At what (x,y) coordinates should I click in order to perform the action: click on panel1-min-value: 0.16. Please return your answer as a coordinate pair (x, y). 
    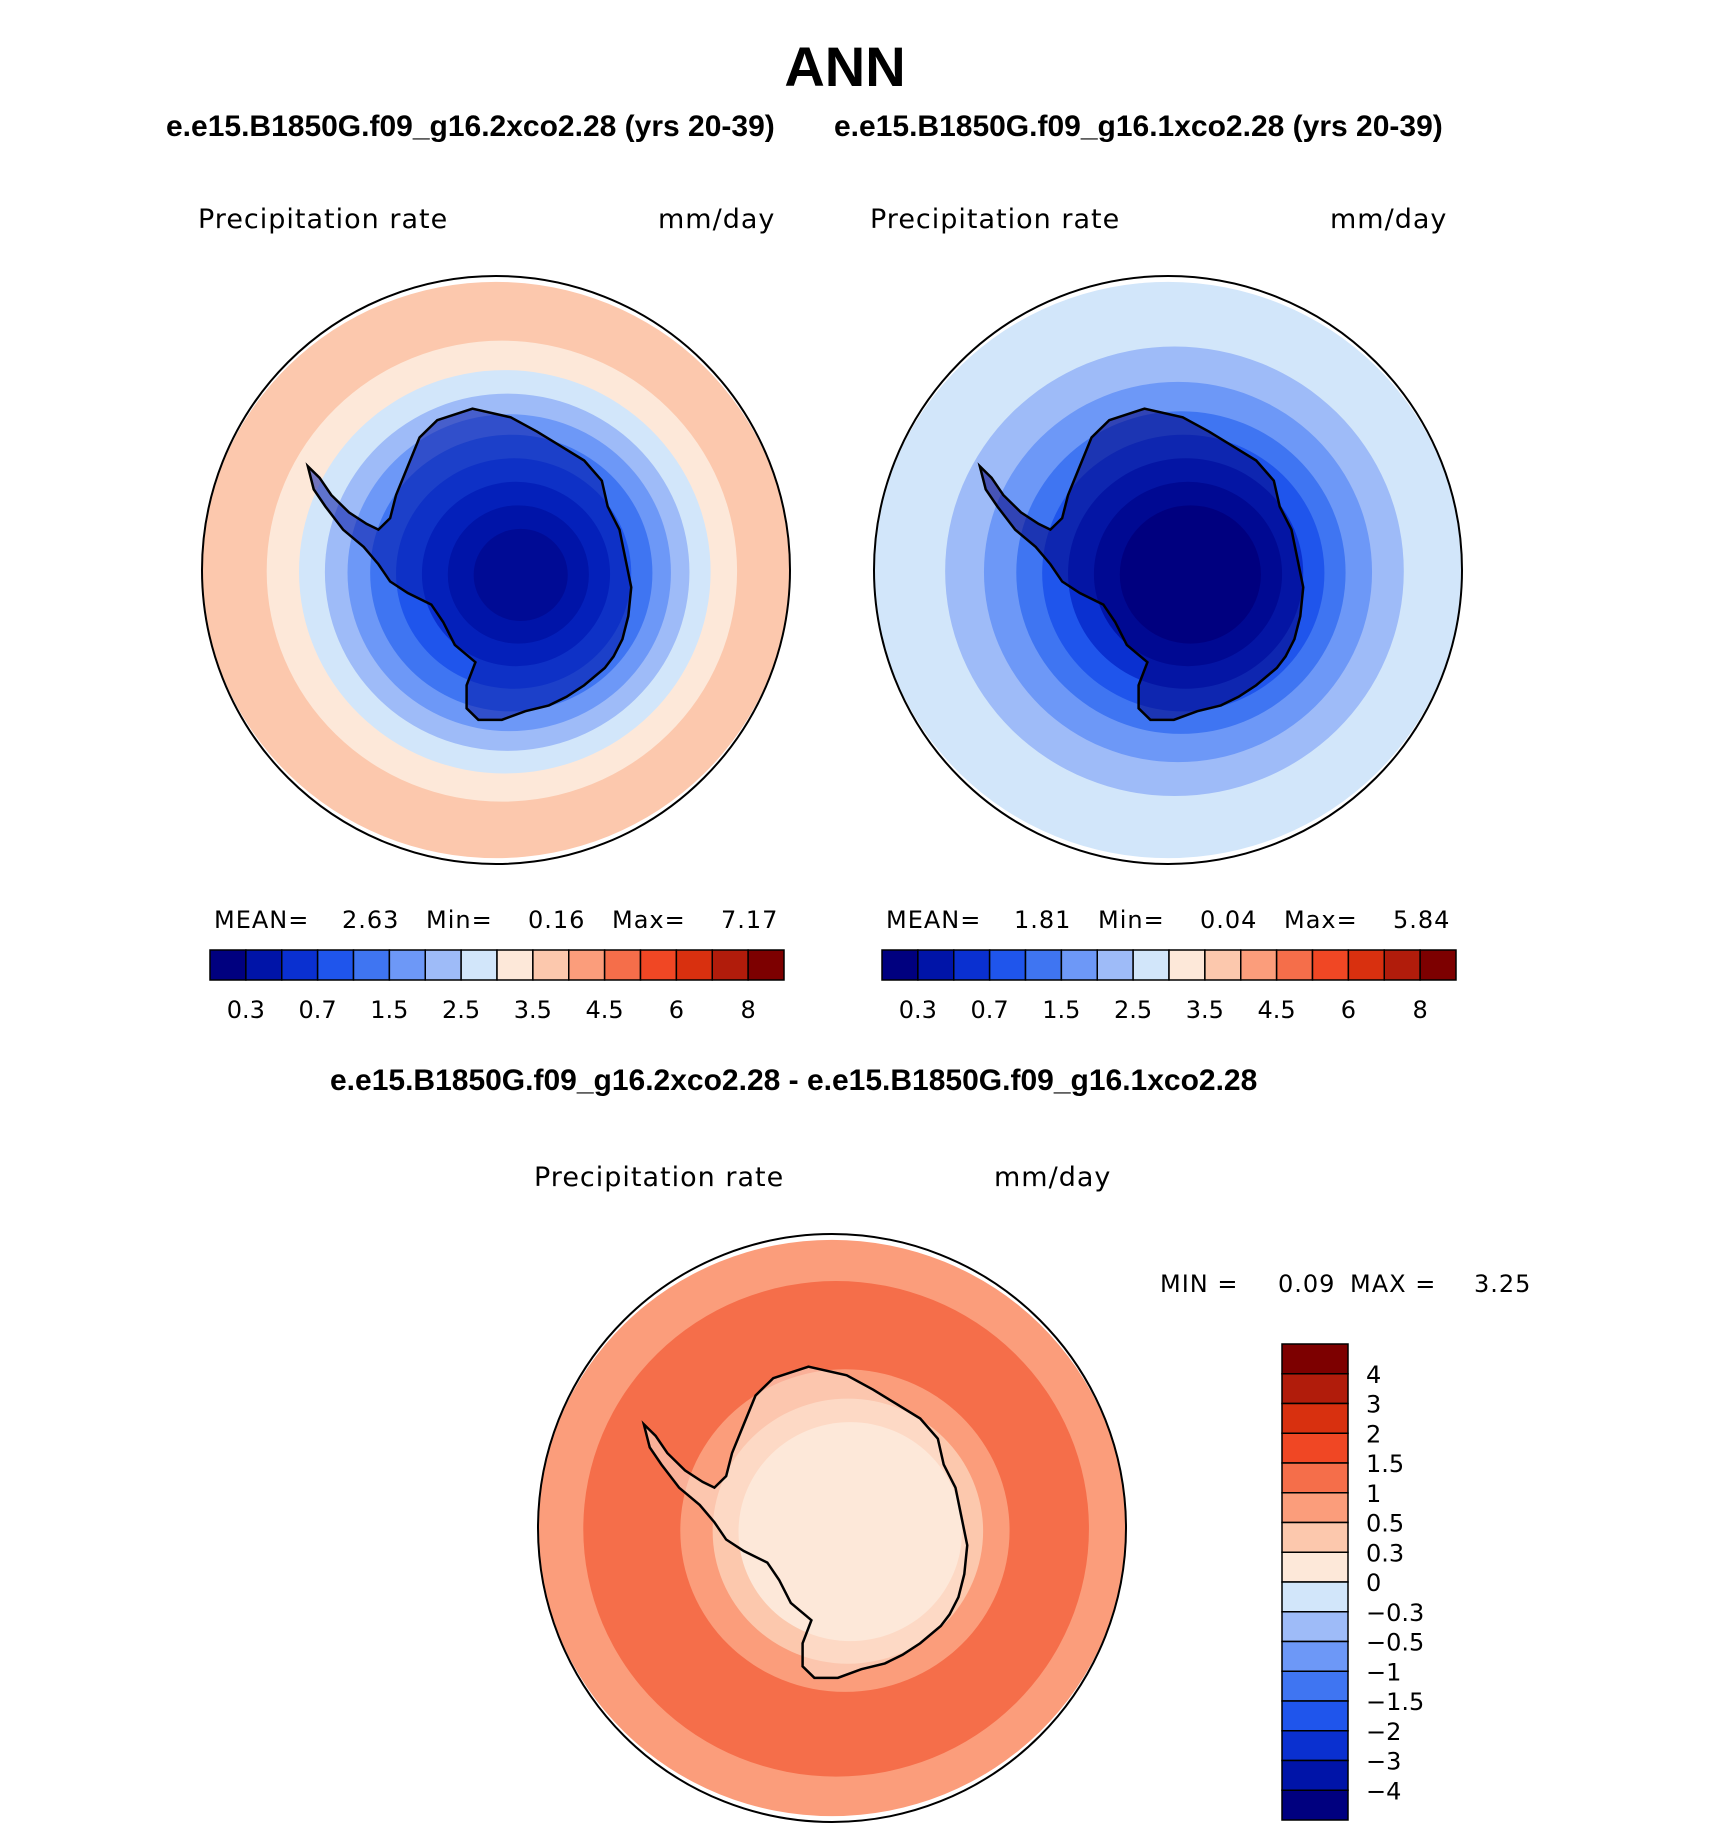
    Looking at the image, I should click on (557, 920).